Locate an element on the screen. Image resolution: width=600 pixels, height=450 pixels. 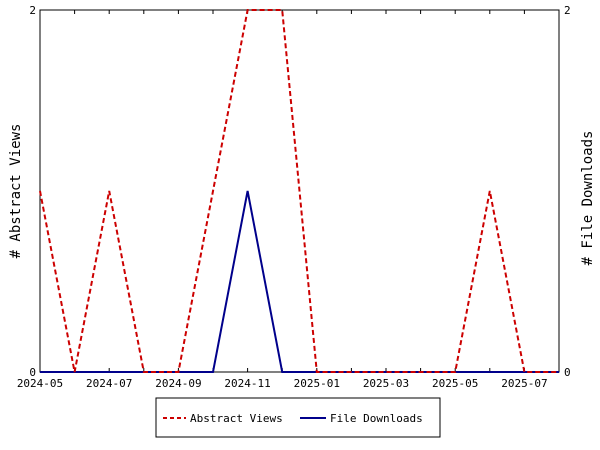
y-axis-title-right: # File Downloads is located at coordinates (588, 198).